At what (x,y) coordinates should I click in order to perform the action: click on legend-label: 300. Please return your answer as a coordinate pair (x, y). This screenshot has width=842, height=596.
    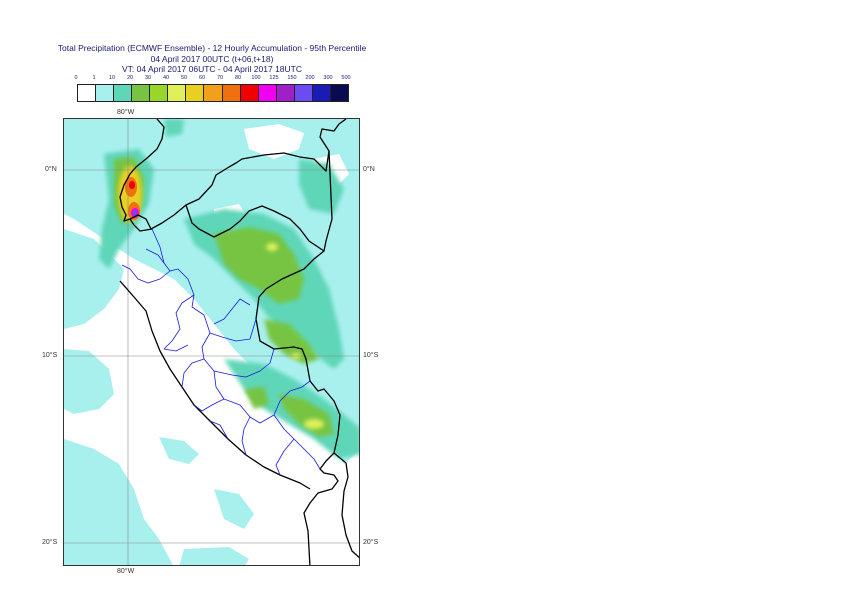
    Looking at the image, I should click on (328, 78).